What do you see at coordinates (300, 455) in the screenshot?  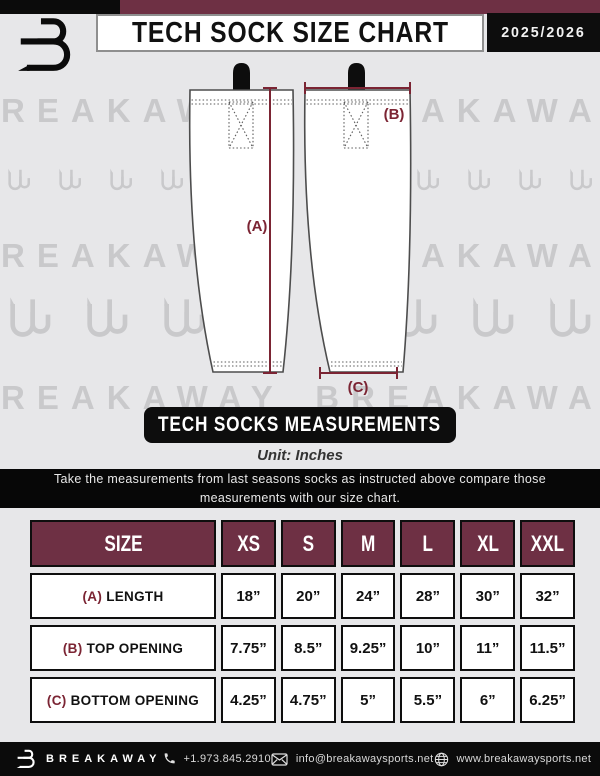 I see `unit-note: Unit: Inches` at bounding box center [300, 455].